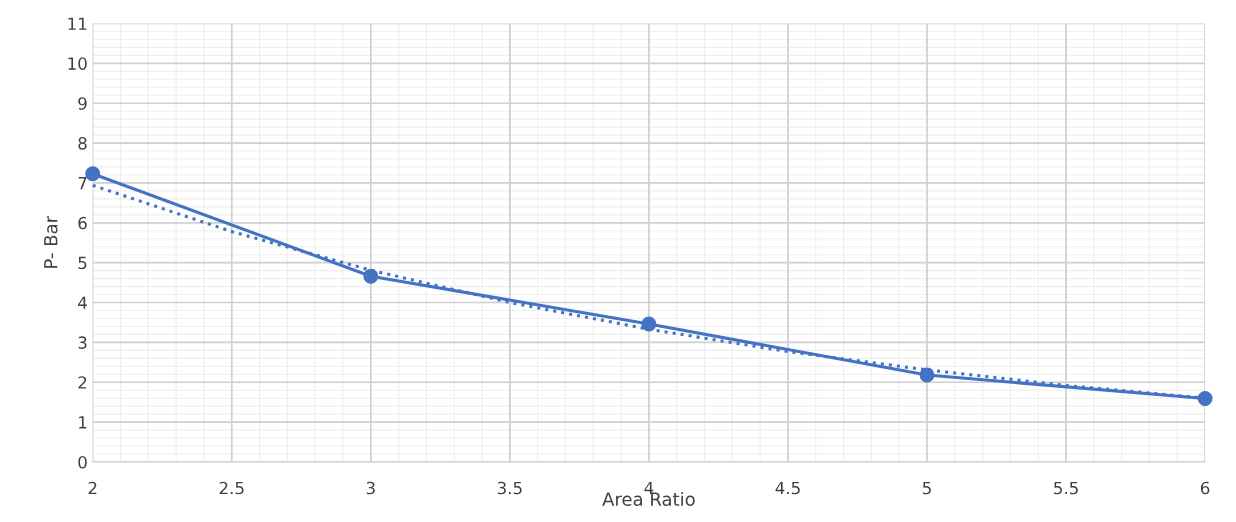 This screenshot has width=1236, height=522. What do you see at coordinates (82, 462) in the screenshot?
I see `y-tick-label: 0` at bounding box center [82, 462].